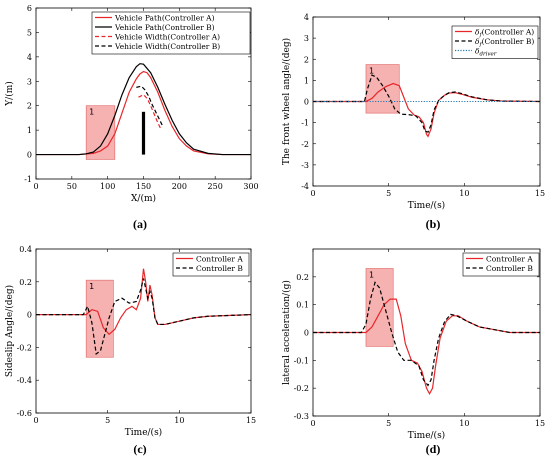  Describe the element at coordinates (504, 33) in the screenshot. I see `legend-entry: δf(Controller A)` at that location.